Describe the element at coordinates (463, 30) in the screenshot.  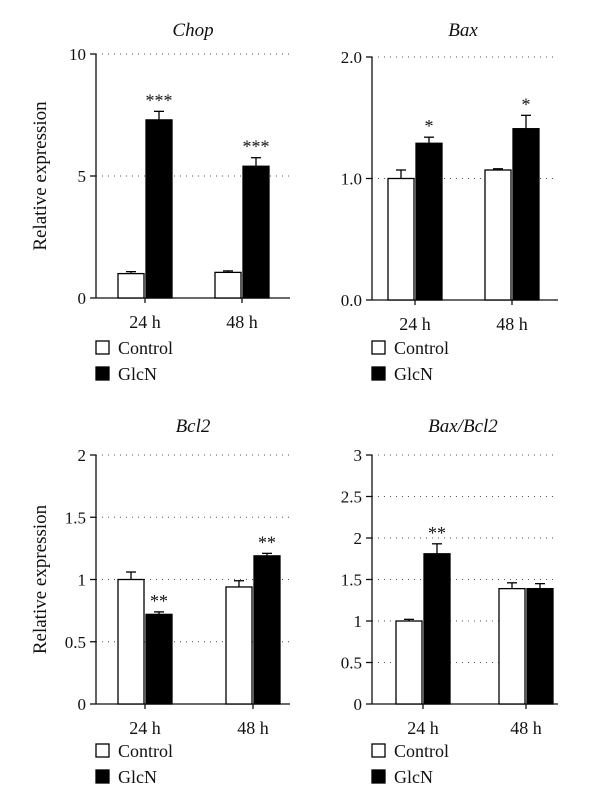
I see `chart-title: Bax` at that location.